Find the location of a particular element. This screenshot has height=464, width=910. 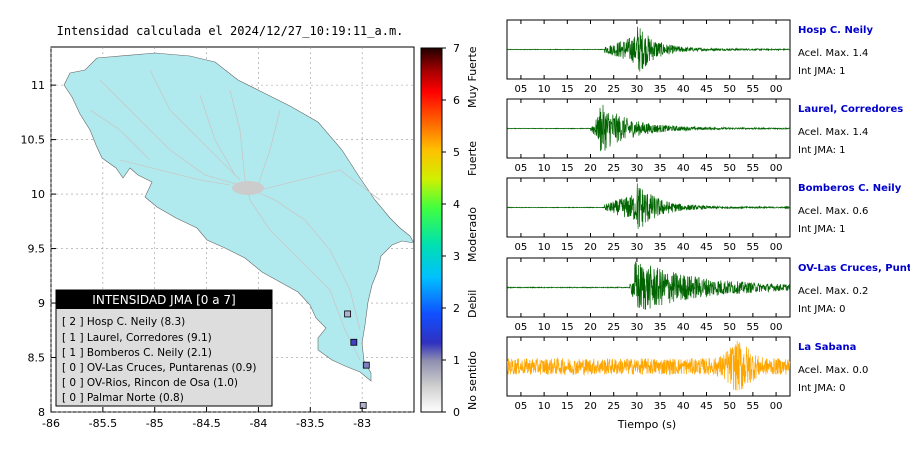

station-name: Hosp C. Neily is located at coordinates (835, 30).